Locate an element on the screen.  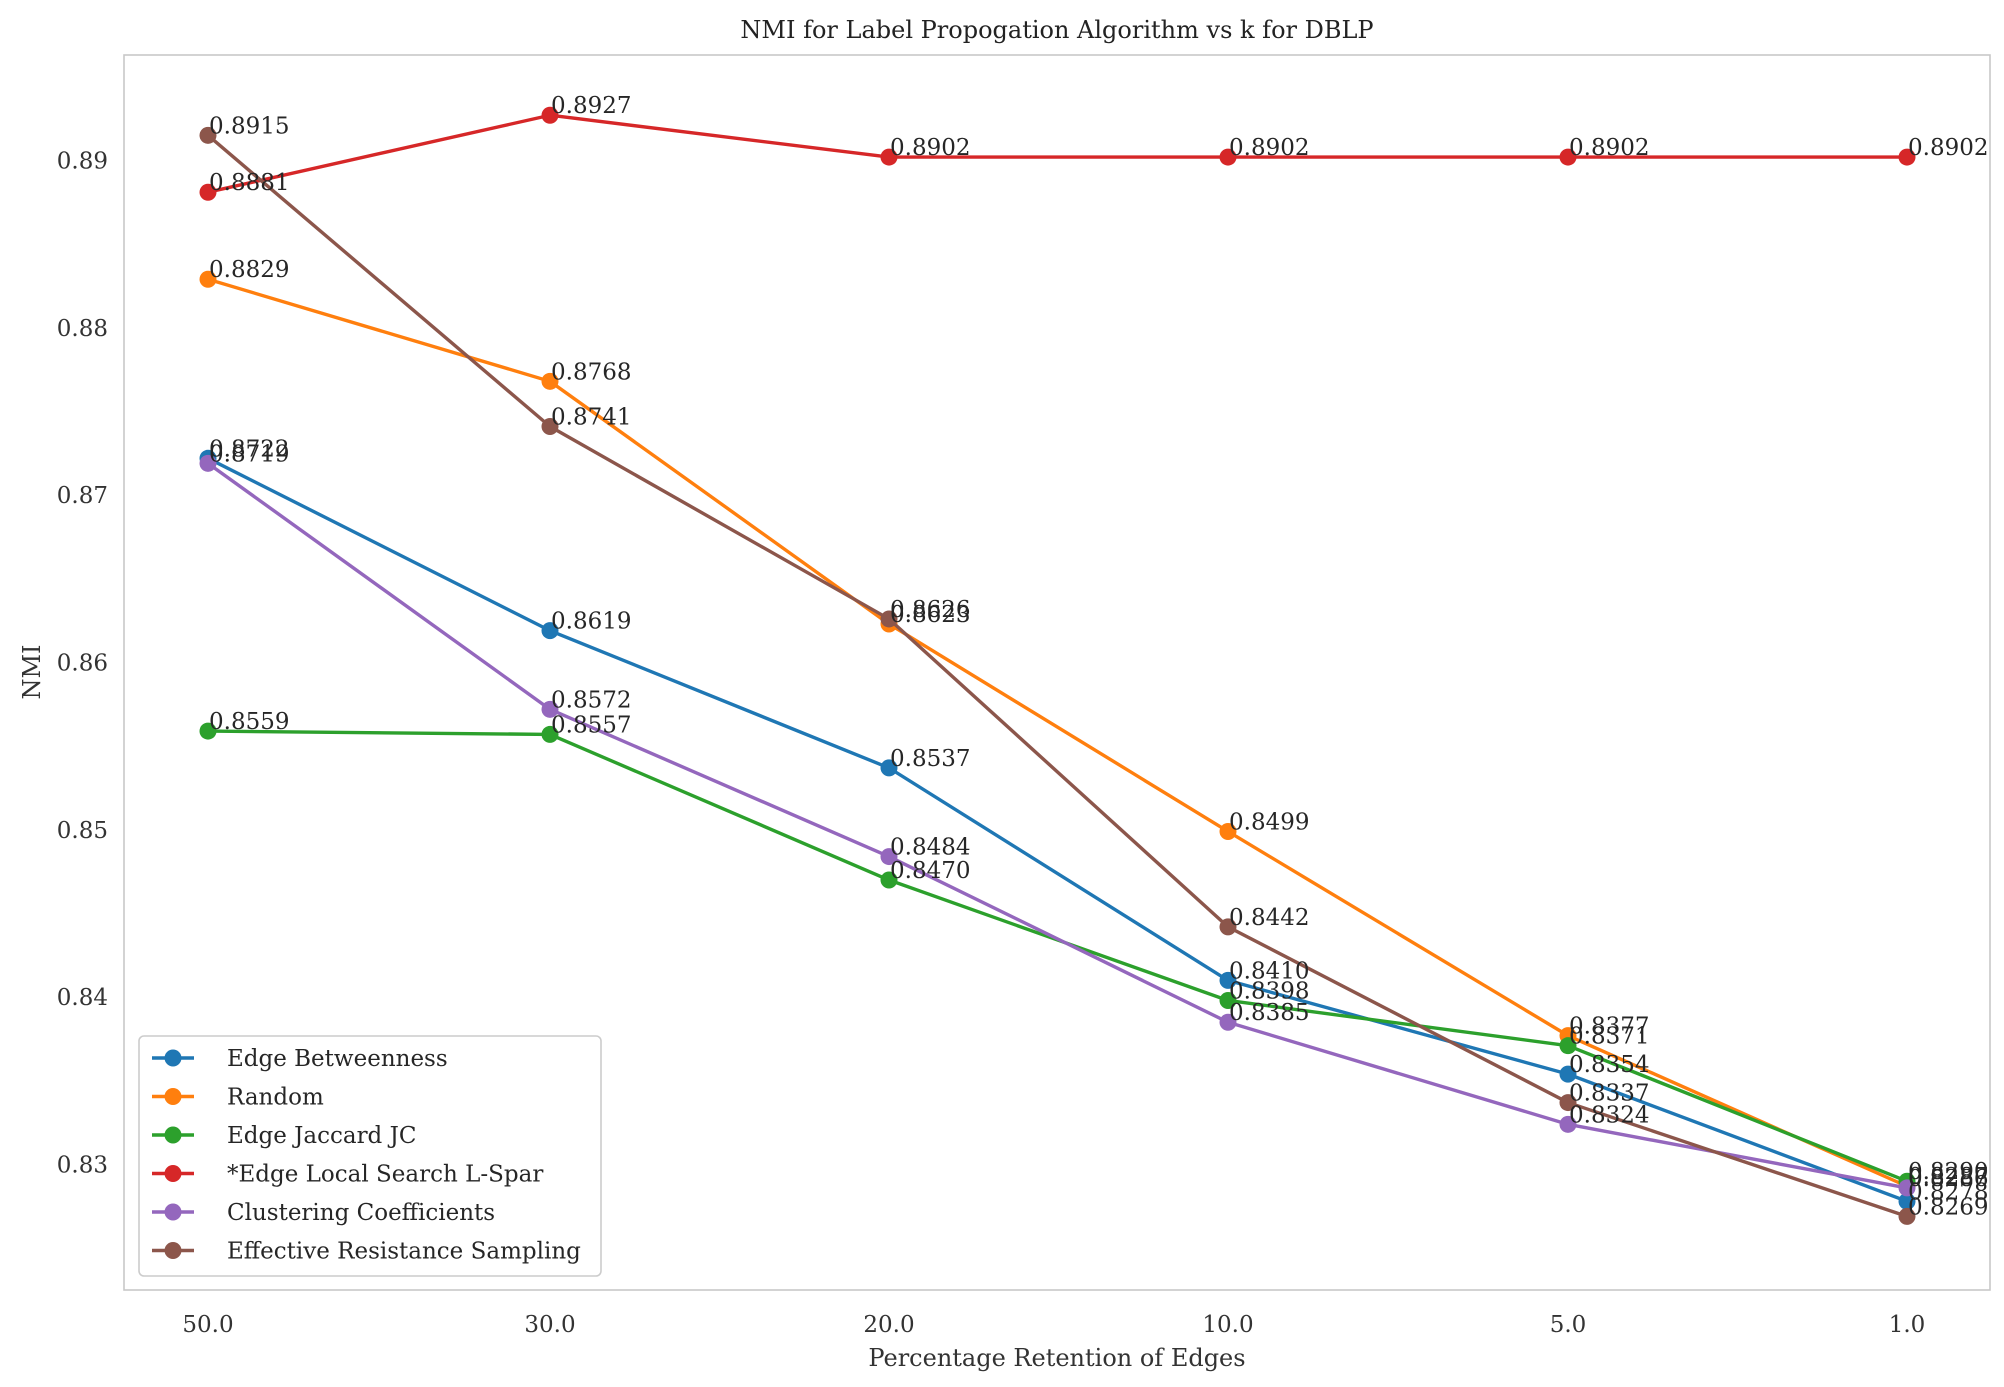
data-label: 0.8337 is located at coordinates (1609, 1094).